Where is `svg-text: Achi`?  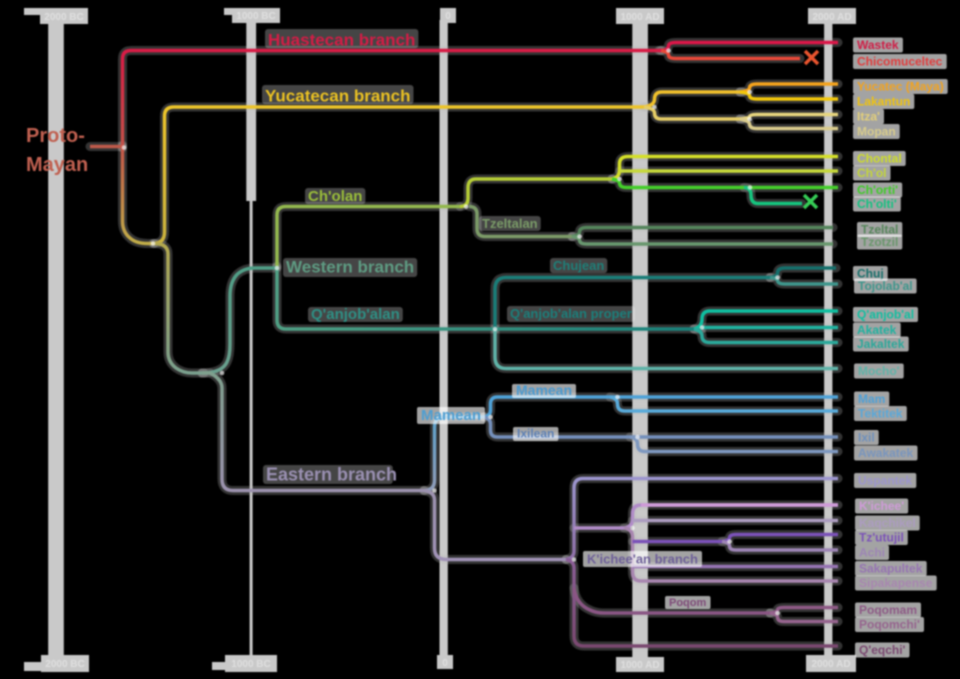
svg-text: Achi is located at coordinates (872, 553).